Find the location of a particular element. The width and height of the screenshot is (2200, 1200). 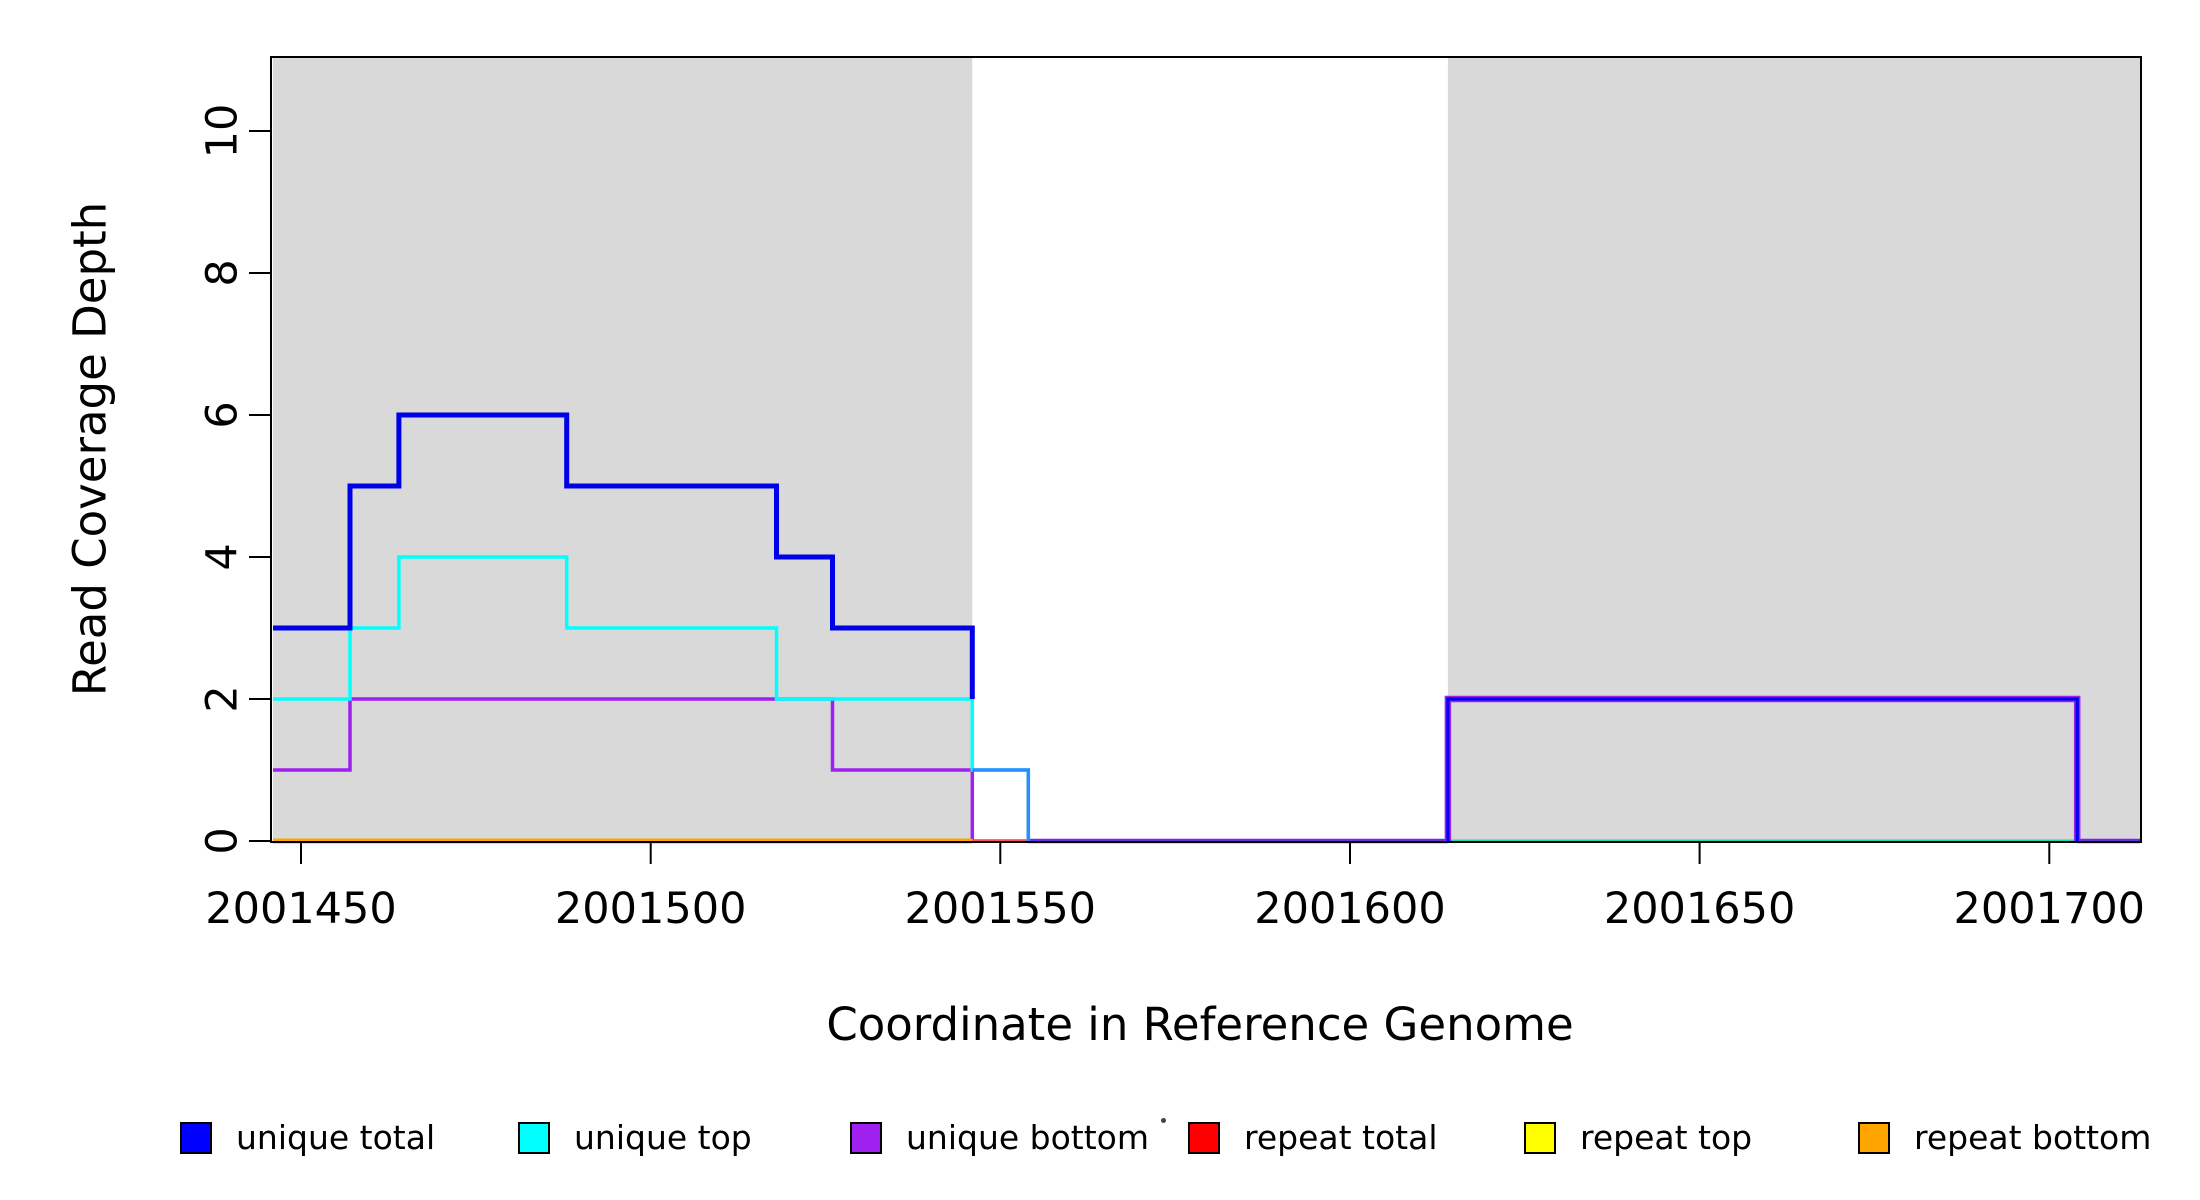

series-unique-total-line is located at coordinates (624, 555).